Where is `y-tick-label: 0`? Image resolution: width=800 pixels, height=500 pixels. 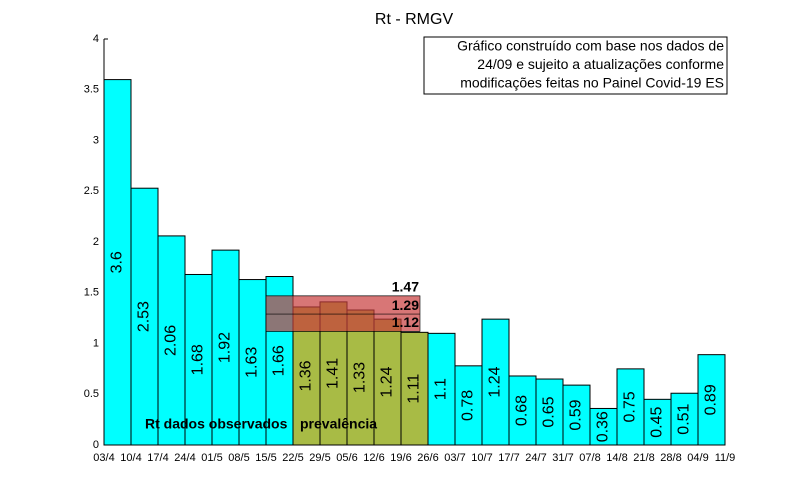
y-tick-label: 0 is located at coordinates (96, 445).